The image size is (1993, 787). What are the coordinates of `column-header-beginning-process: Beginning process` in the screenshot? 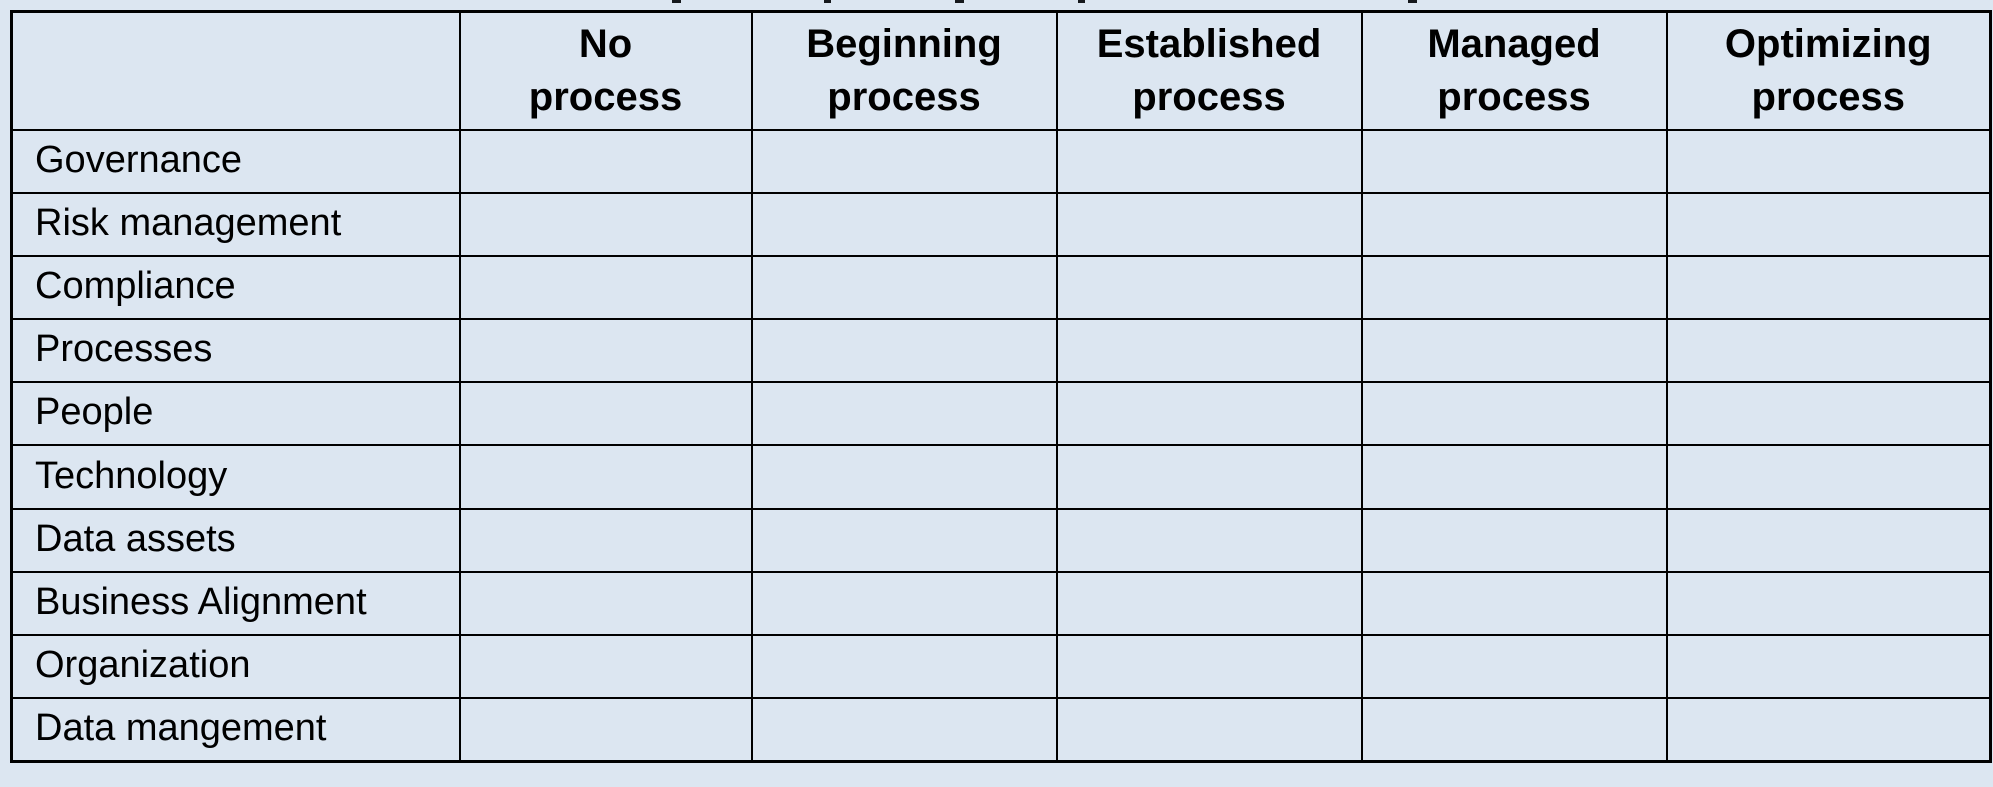 It's located at (904, 70).